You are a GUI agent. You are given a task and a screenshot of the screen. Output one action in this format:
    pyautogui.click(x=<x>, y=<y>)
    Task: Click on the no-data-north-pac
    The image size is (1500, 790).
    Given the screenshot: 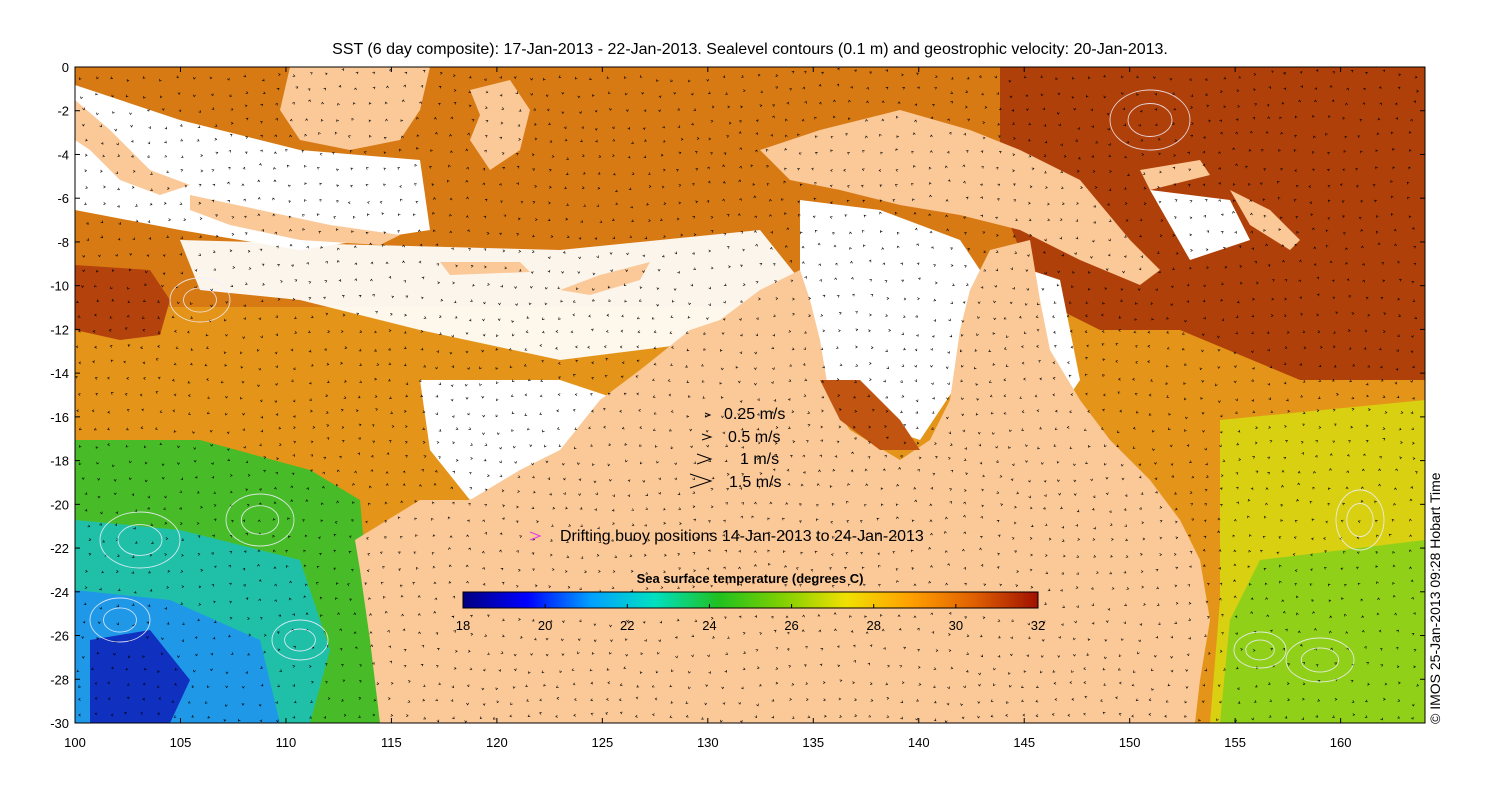 What is the action you would take?
    pyautogui.click(x=1200, y=225)
    